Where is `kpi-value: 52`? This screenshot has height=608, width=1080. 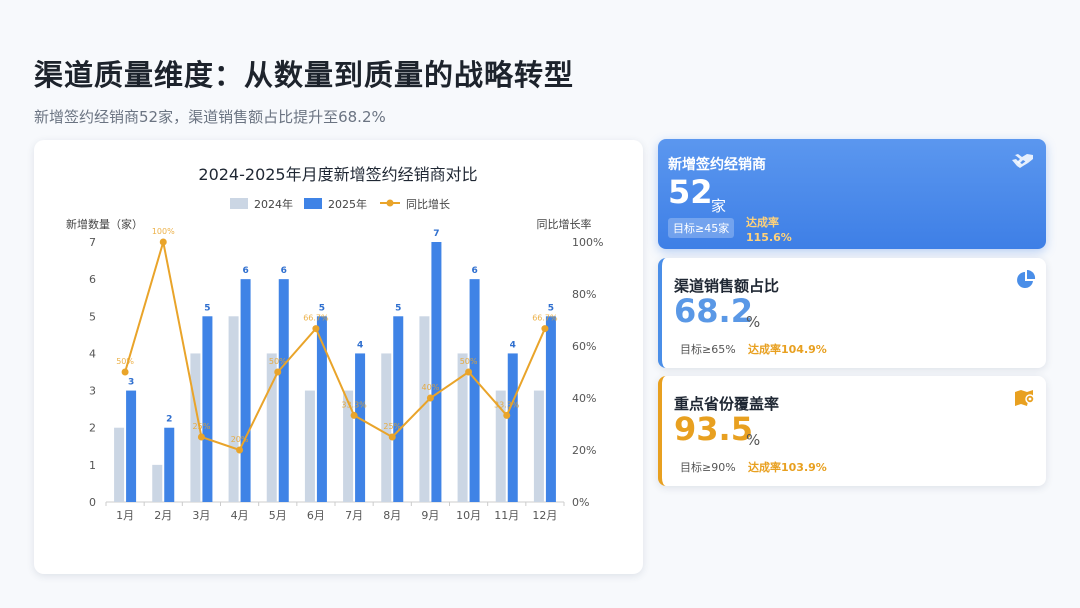
kpi-value: 52 is located at coordinates (690, 192).